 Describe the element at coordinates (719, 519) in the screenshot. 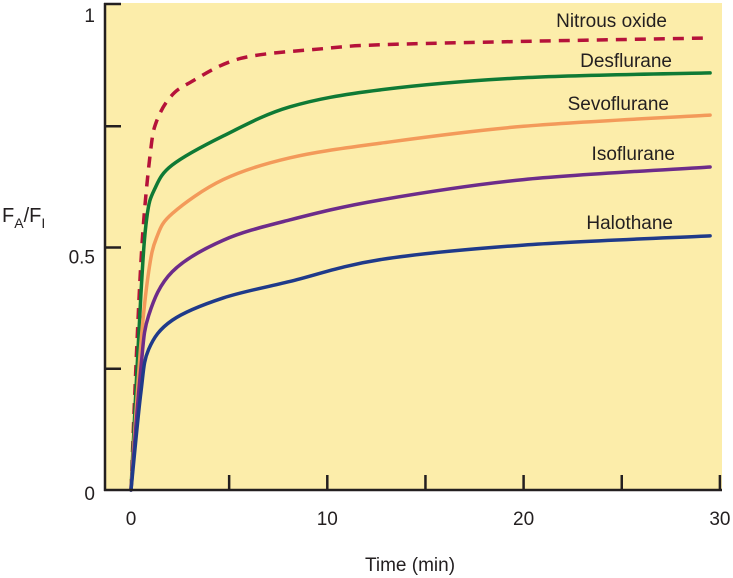

I see `x-tick-label: 30` at that location.